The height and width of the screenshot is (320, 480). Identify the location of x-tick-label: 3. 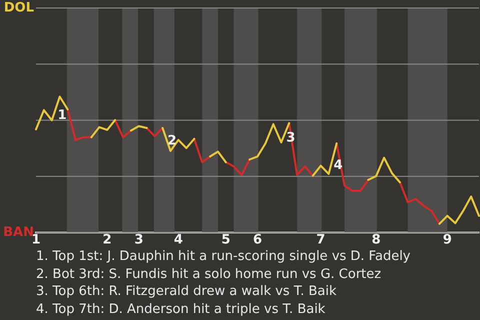
(139, 240).